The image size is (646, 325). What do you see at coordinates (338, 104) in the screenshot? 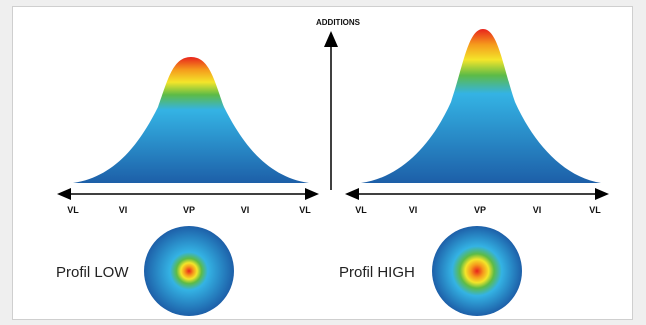
I see `additions-axis: ADDITIONS` at bounding box center [338, 104].